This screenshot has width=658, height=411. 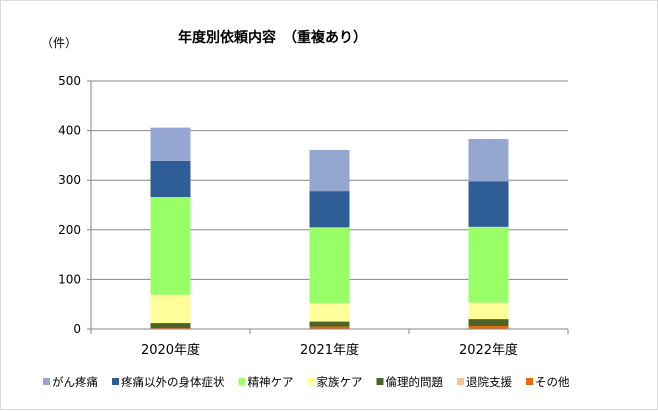 What do you see at coordinates (77, 329) in the screenshot?
I see `y-tick-label: 0` at bounding box center [77, 329].